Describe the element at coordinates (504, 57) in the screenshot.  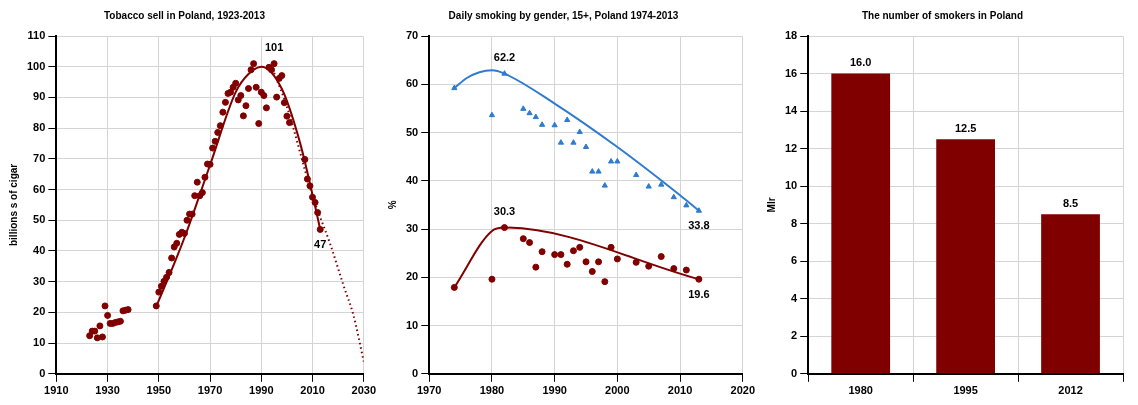
I see `annotation: 62.2` at that location.